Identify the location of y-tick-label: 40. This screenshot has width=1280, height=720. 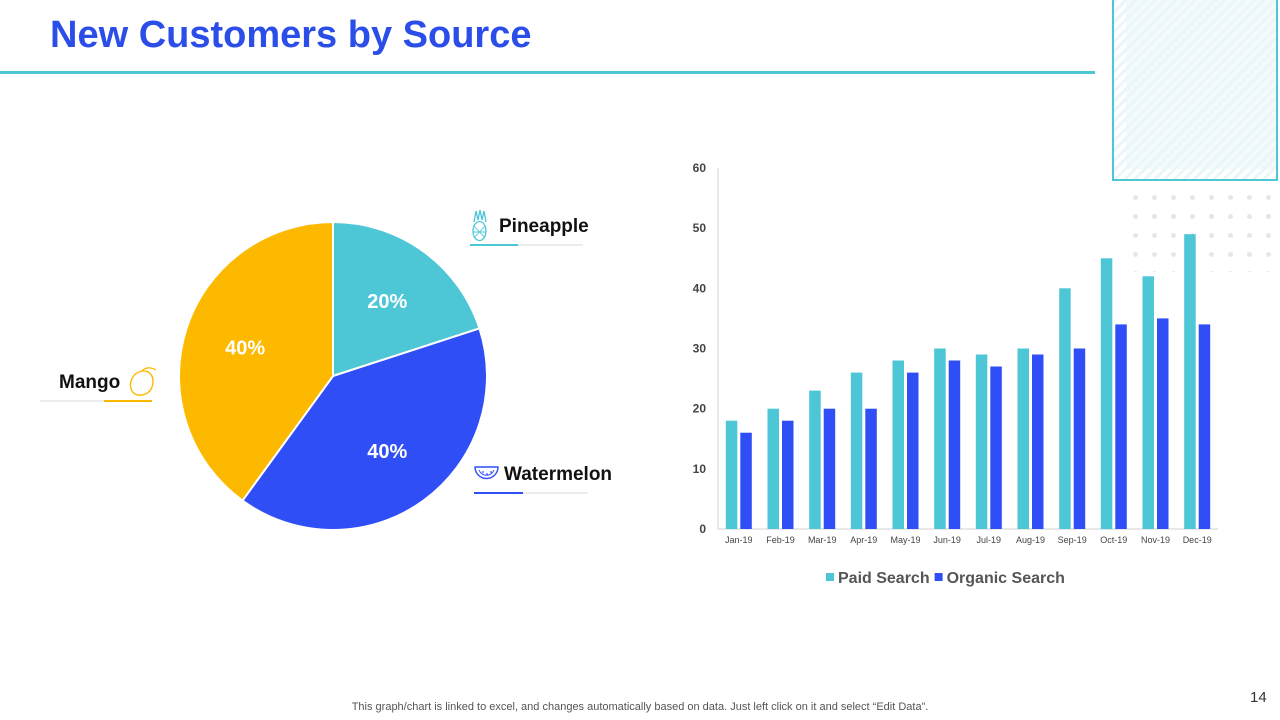
(700, 288).